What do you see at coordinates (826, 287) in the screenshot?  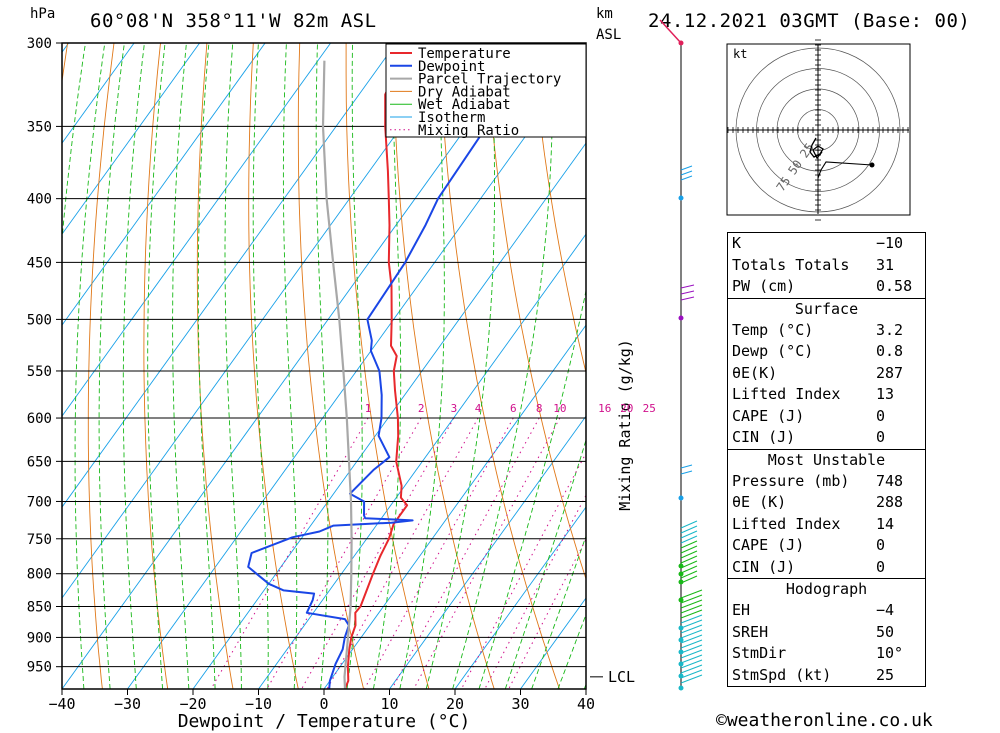 I see `stat-row: PW (cm) 0.58` at bounding box center [826, 287].